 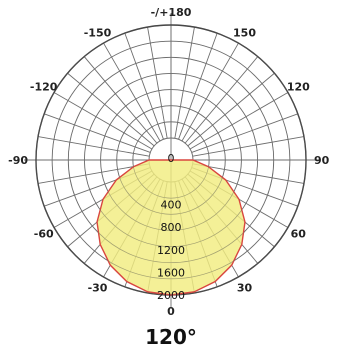 I want to click on angle-tick-label: 0, so click(x=171, y=311).